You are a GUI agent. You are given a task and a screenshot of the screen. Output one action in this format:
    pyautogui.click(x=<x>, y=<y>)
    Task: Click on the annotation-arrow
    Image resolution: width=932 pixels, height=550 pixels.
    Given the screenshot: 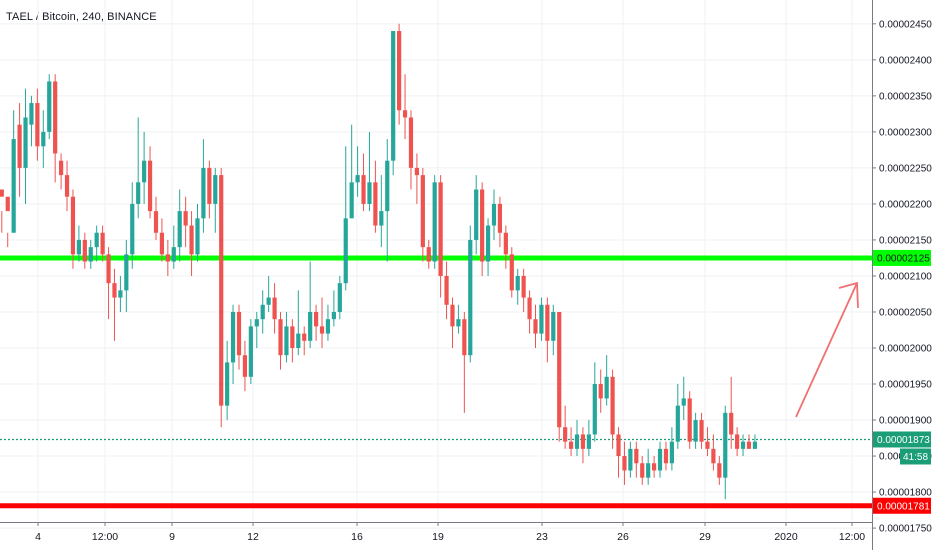 What is the action you would take?
    pyautogui.click(x=827, y=349)
    